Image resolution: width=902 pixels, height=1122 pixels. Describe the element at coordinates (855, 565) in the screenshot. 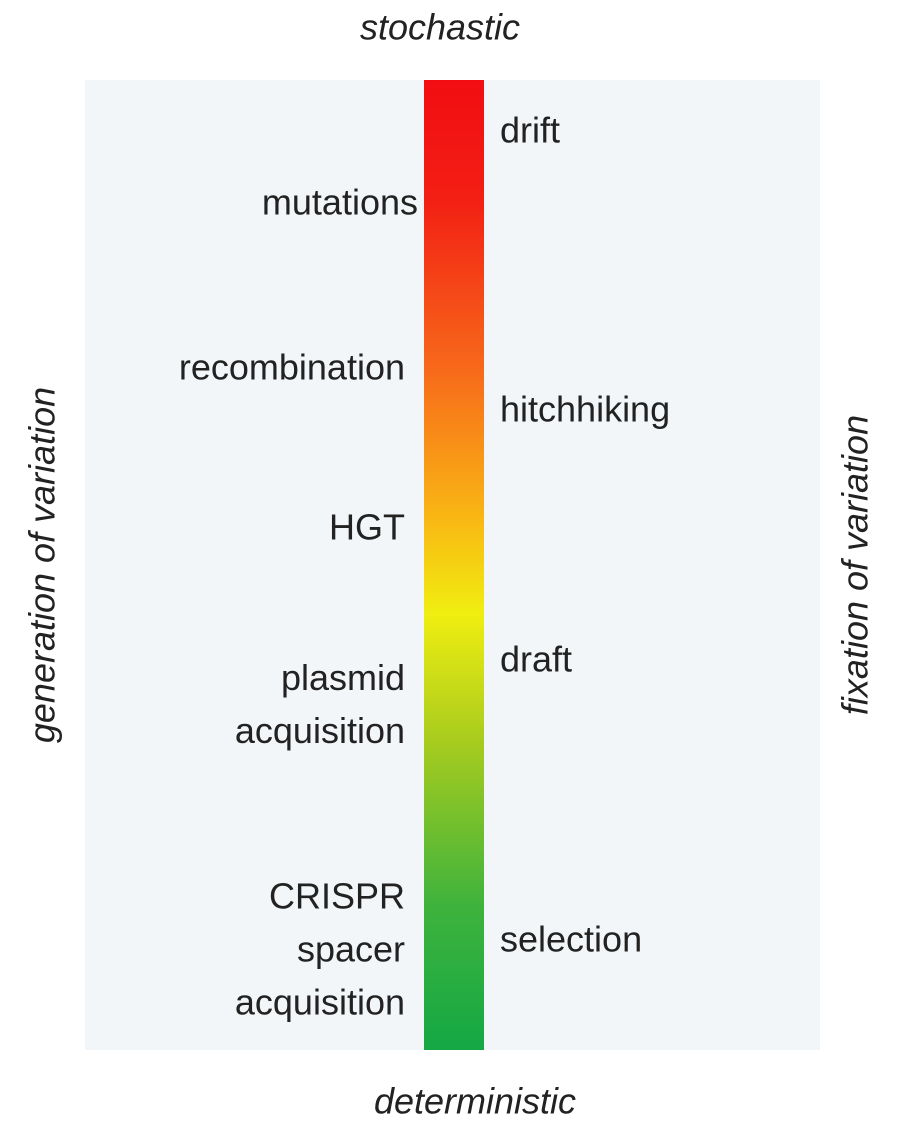

I see `right-axis-label: fixation of variation` at that location.